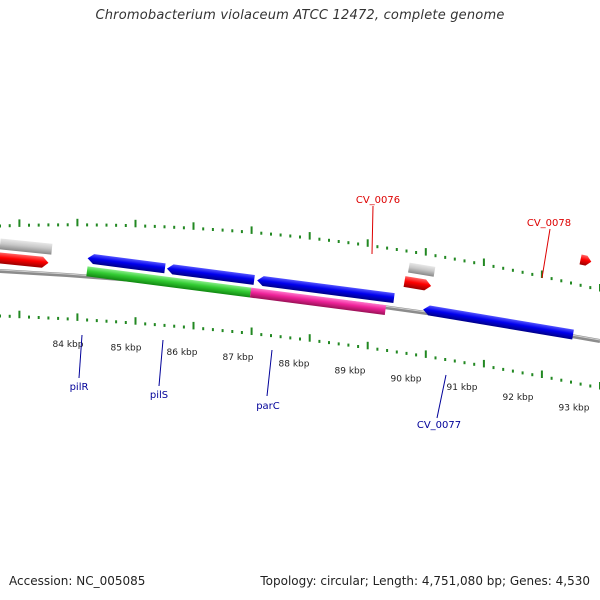  I want to click on gene-pilR, so click(126, 263).